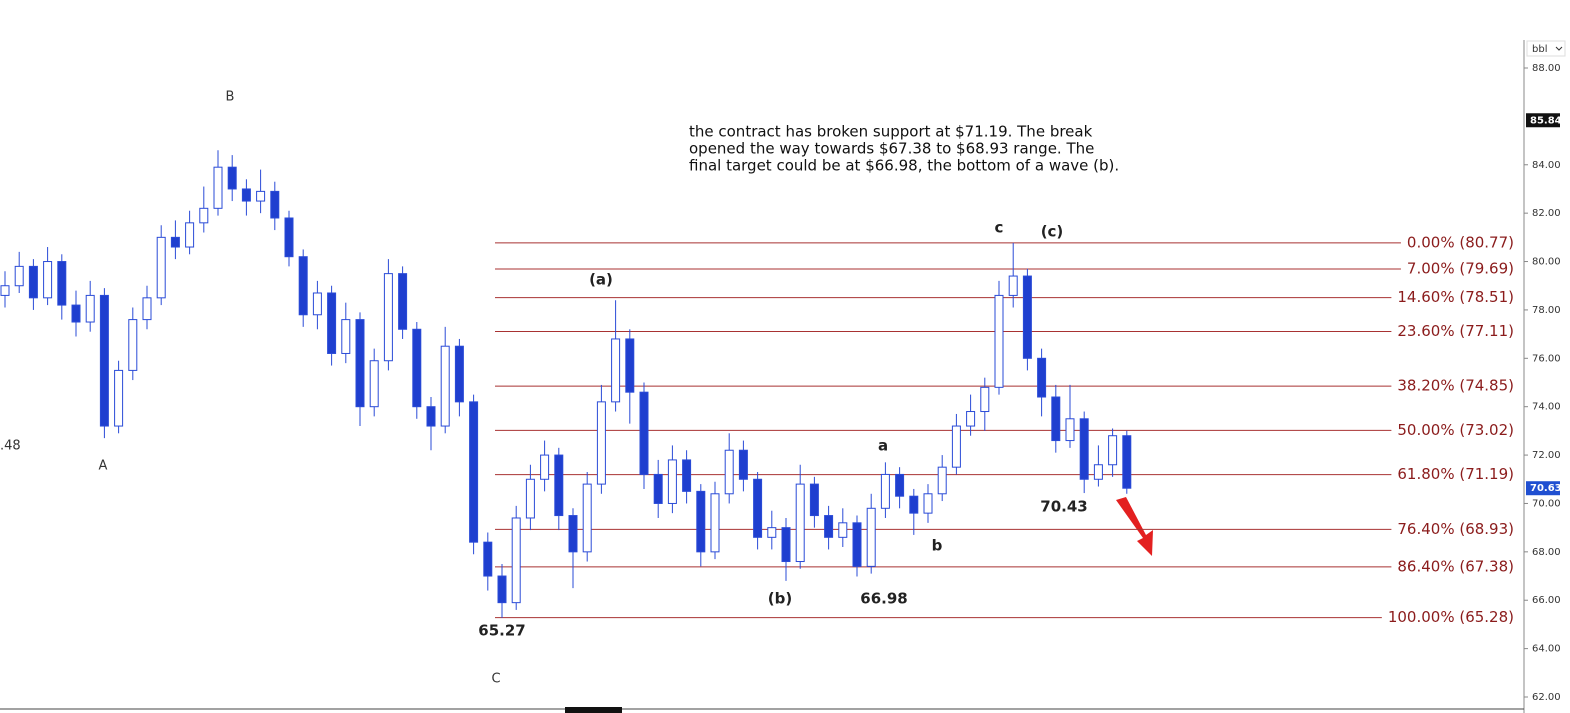 Image resolution: width=1570 pixels, height=713 pixels. Describe the element at coordinates (601, 280) in the screenshot. I see `wave-label: (a)` at that location.